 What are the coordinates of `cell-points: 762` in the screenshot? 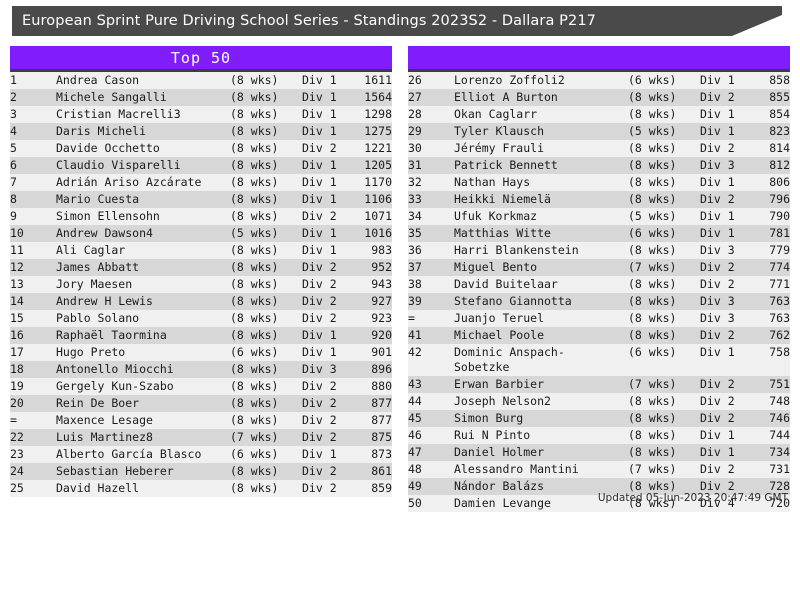 It's located at (779, 335).